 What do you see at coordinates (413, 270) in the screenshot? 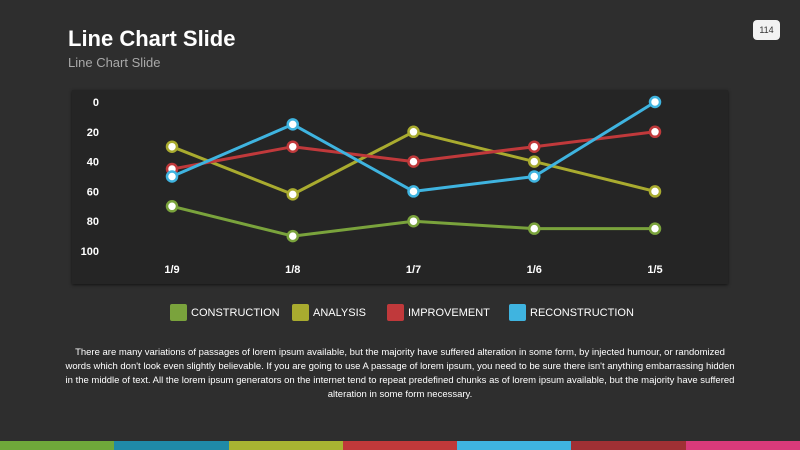
I see `x-tick-label: 1/7` at bounding box center [413, 270].